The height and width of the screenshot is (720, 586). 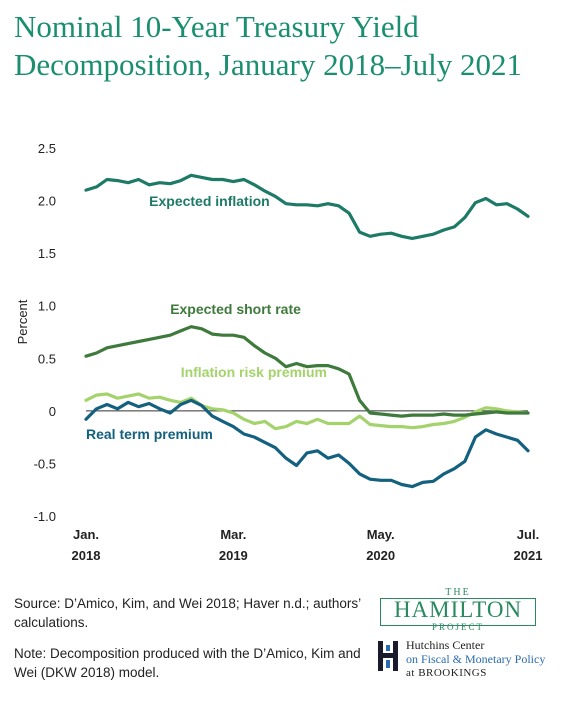 I want to click on x-tick-label: 2018, so click(x=86, y=555).